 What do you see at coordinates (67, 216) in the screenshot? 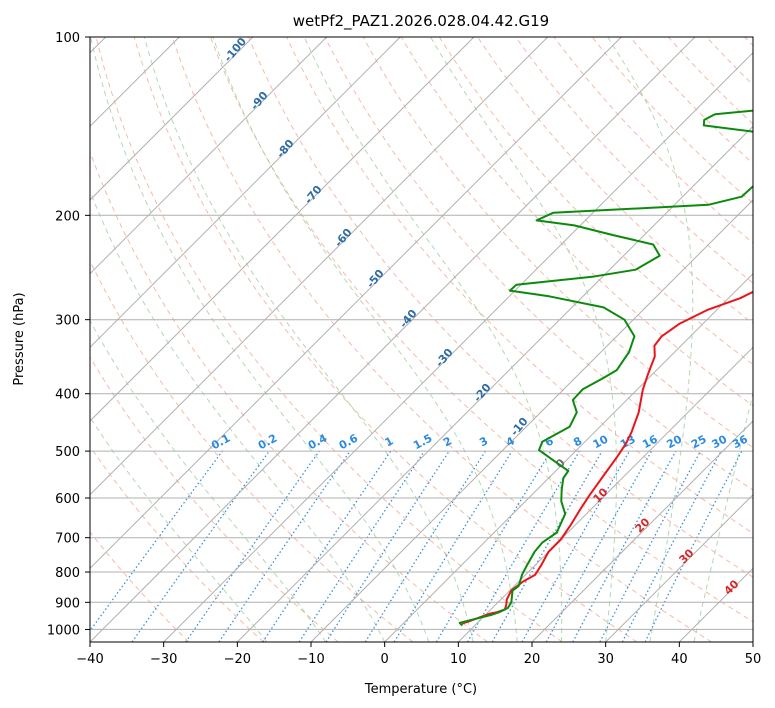
I see `y-tick-label: 200` at bounding box center [67, 216].